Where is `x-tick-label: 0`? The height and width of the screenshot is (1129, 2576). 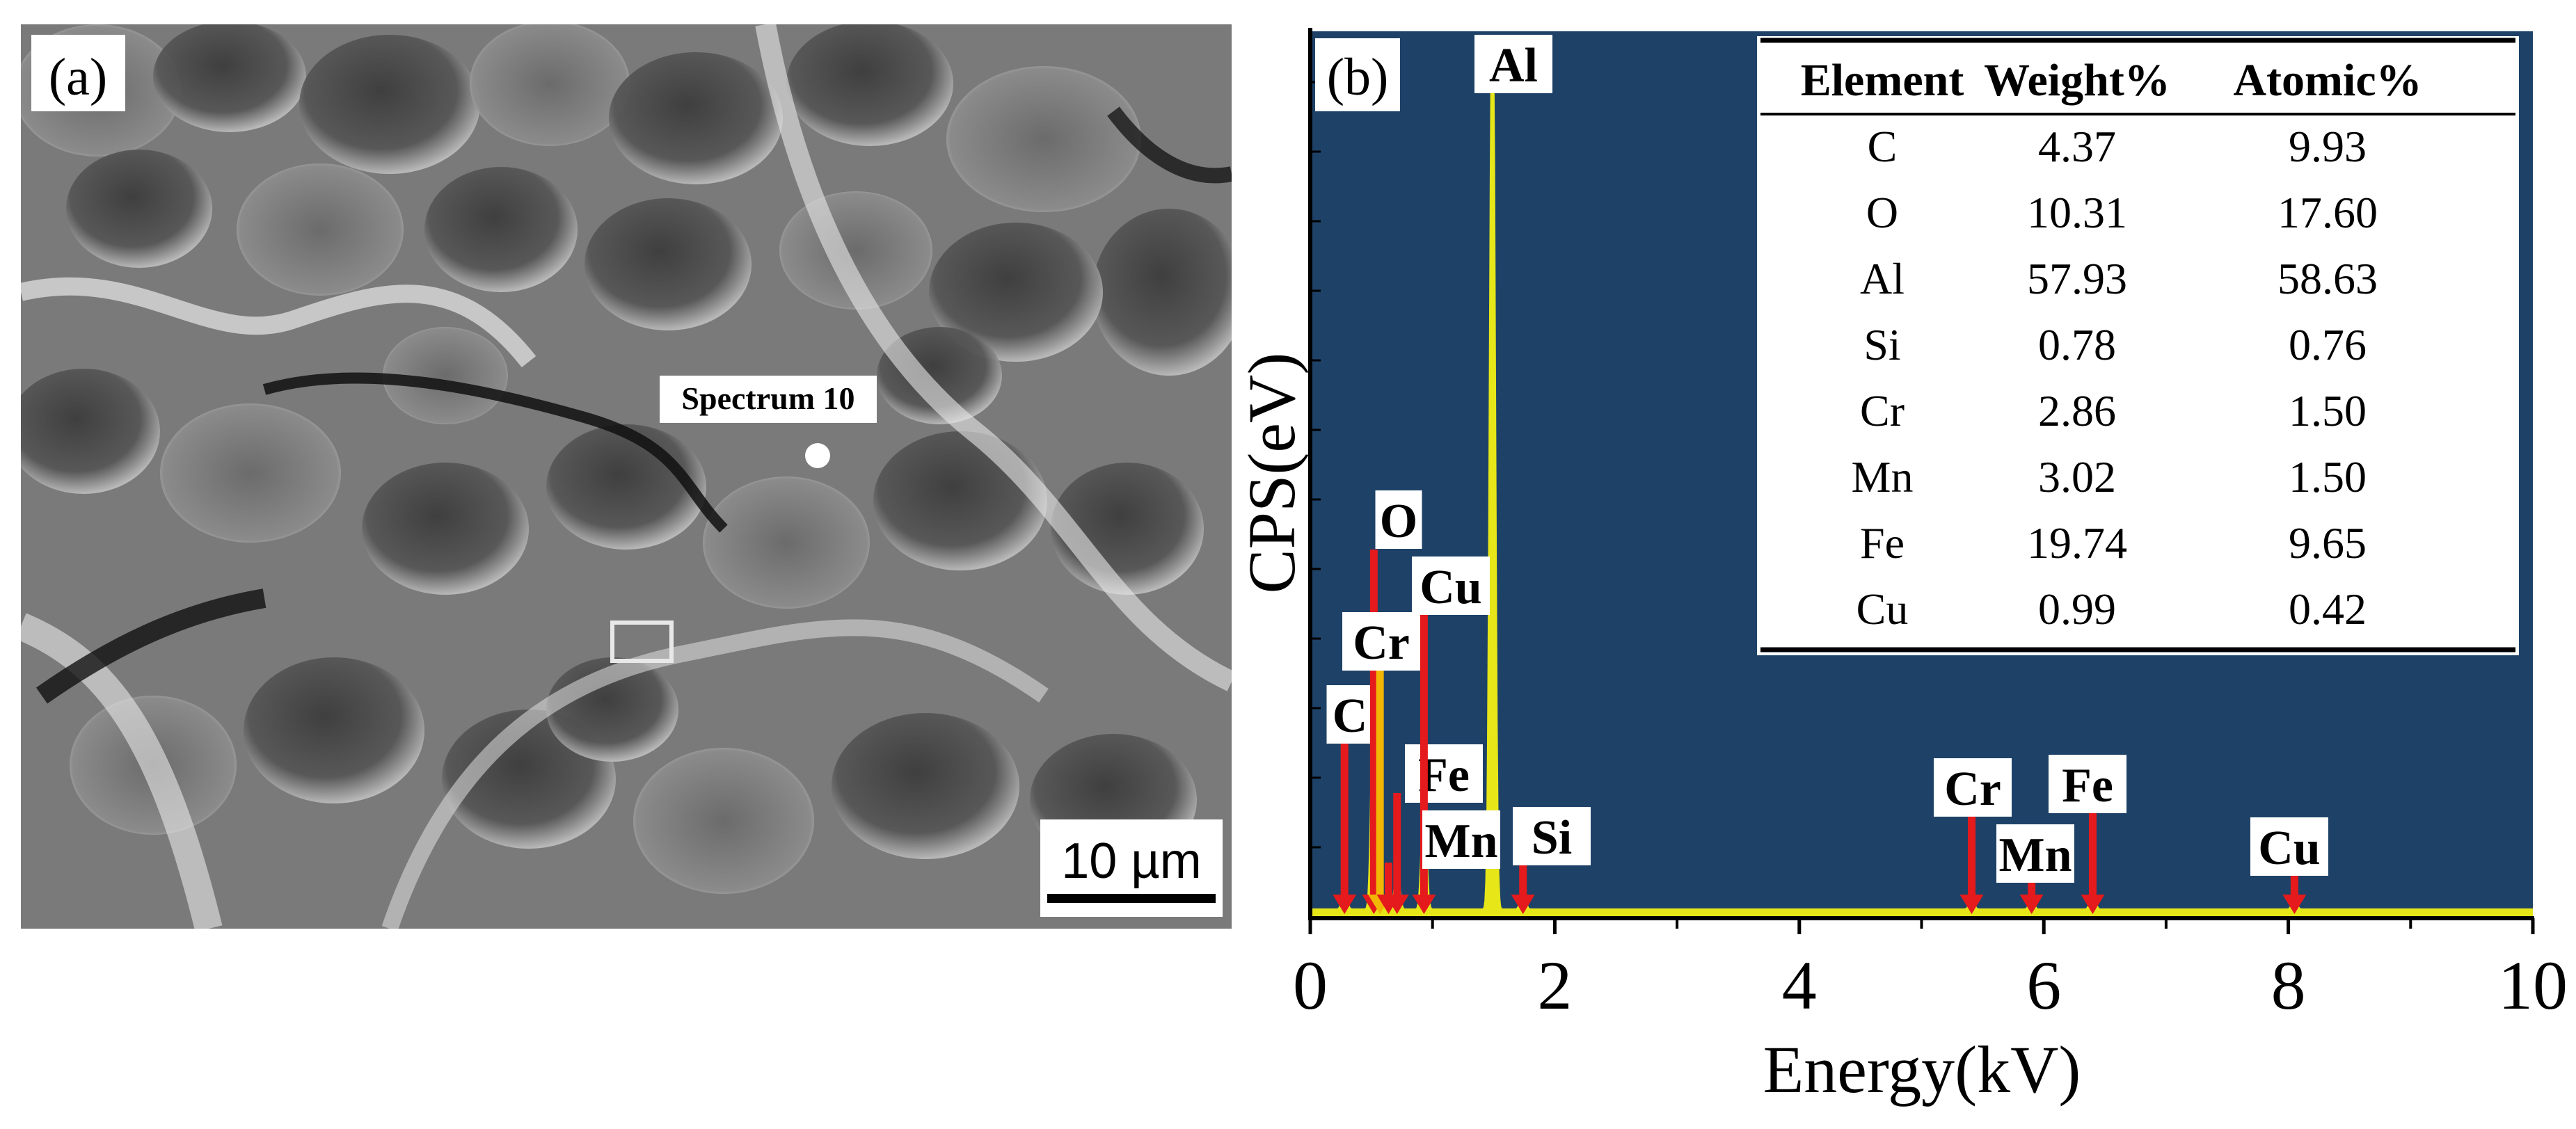 x-tick-label: 0 is located at coordinates (1310, 985).